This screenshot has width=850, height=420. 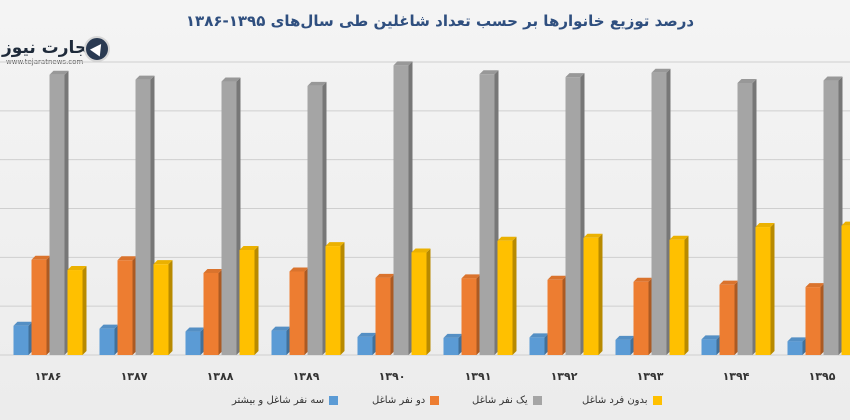 What do you see at coordinates (97, 49) in the screenshot?
I see `logo-arrow-icon` at bounding box center [97, 49].